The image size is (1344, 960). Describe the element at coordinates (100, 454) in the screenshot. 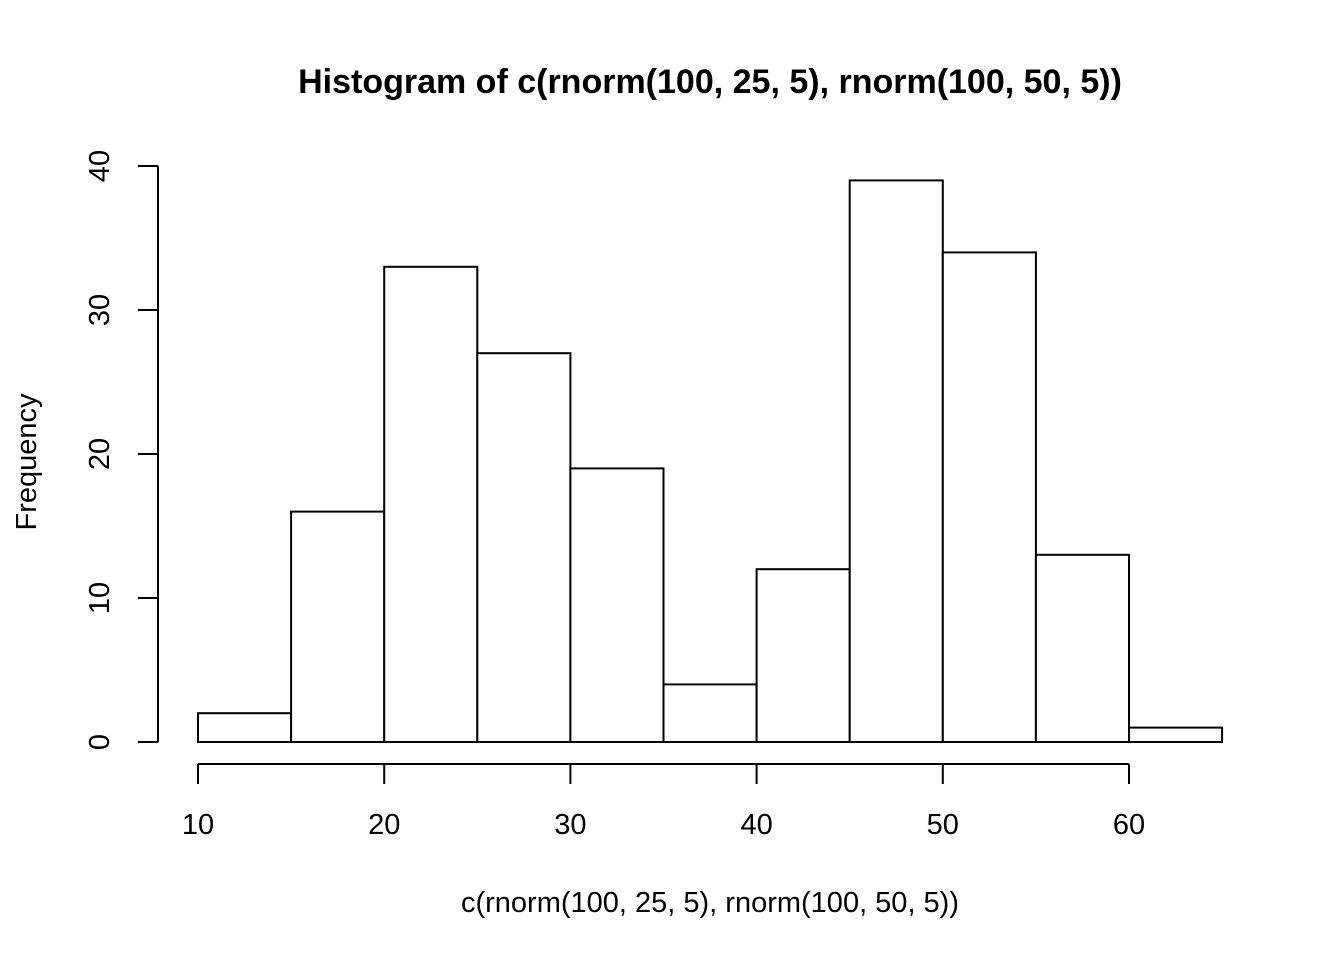

I see `y-tick-label: 20` at that location.